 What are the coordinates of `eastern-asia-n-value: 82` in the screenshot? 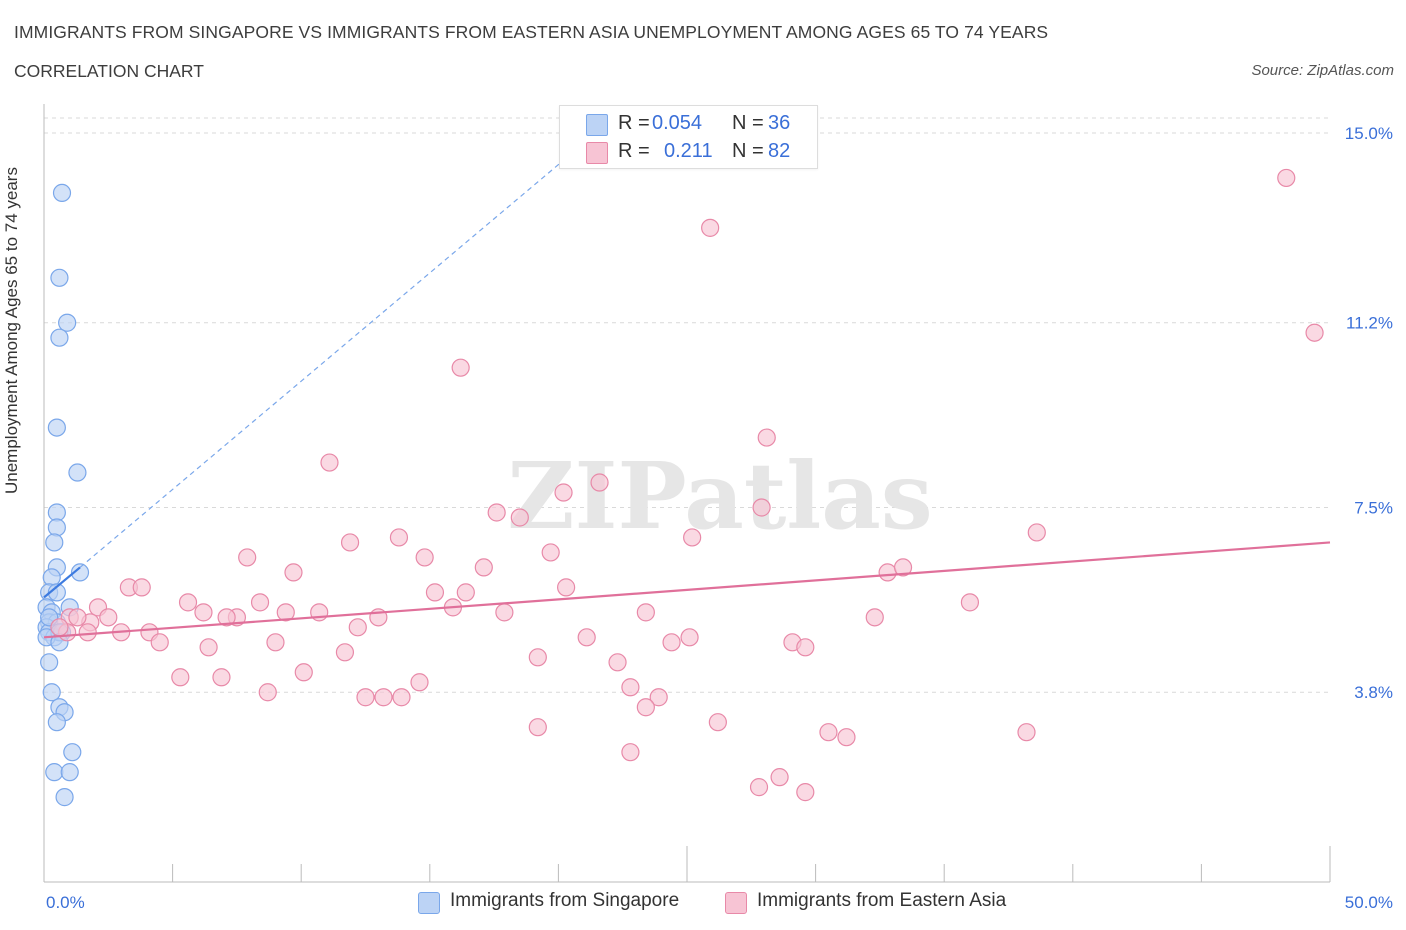 It's located at (779, 151).